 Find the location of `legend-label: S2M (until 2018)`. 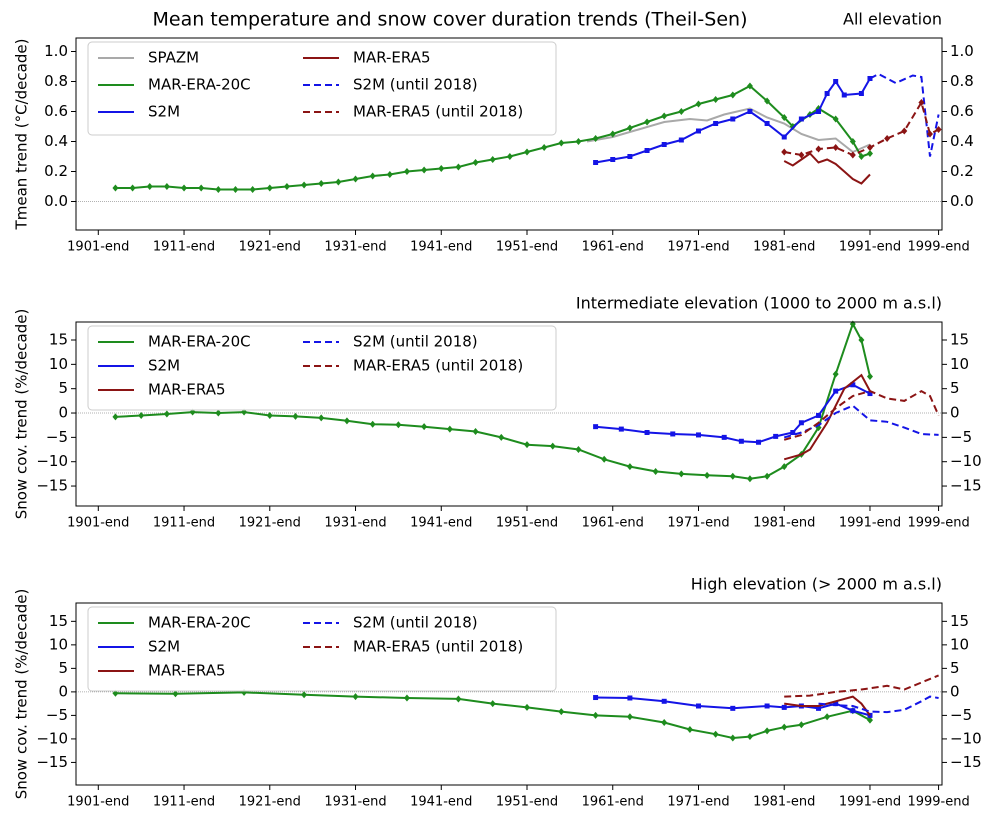

legend-label: S2M (until 2018) is located at coordinates (415, 342).